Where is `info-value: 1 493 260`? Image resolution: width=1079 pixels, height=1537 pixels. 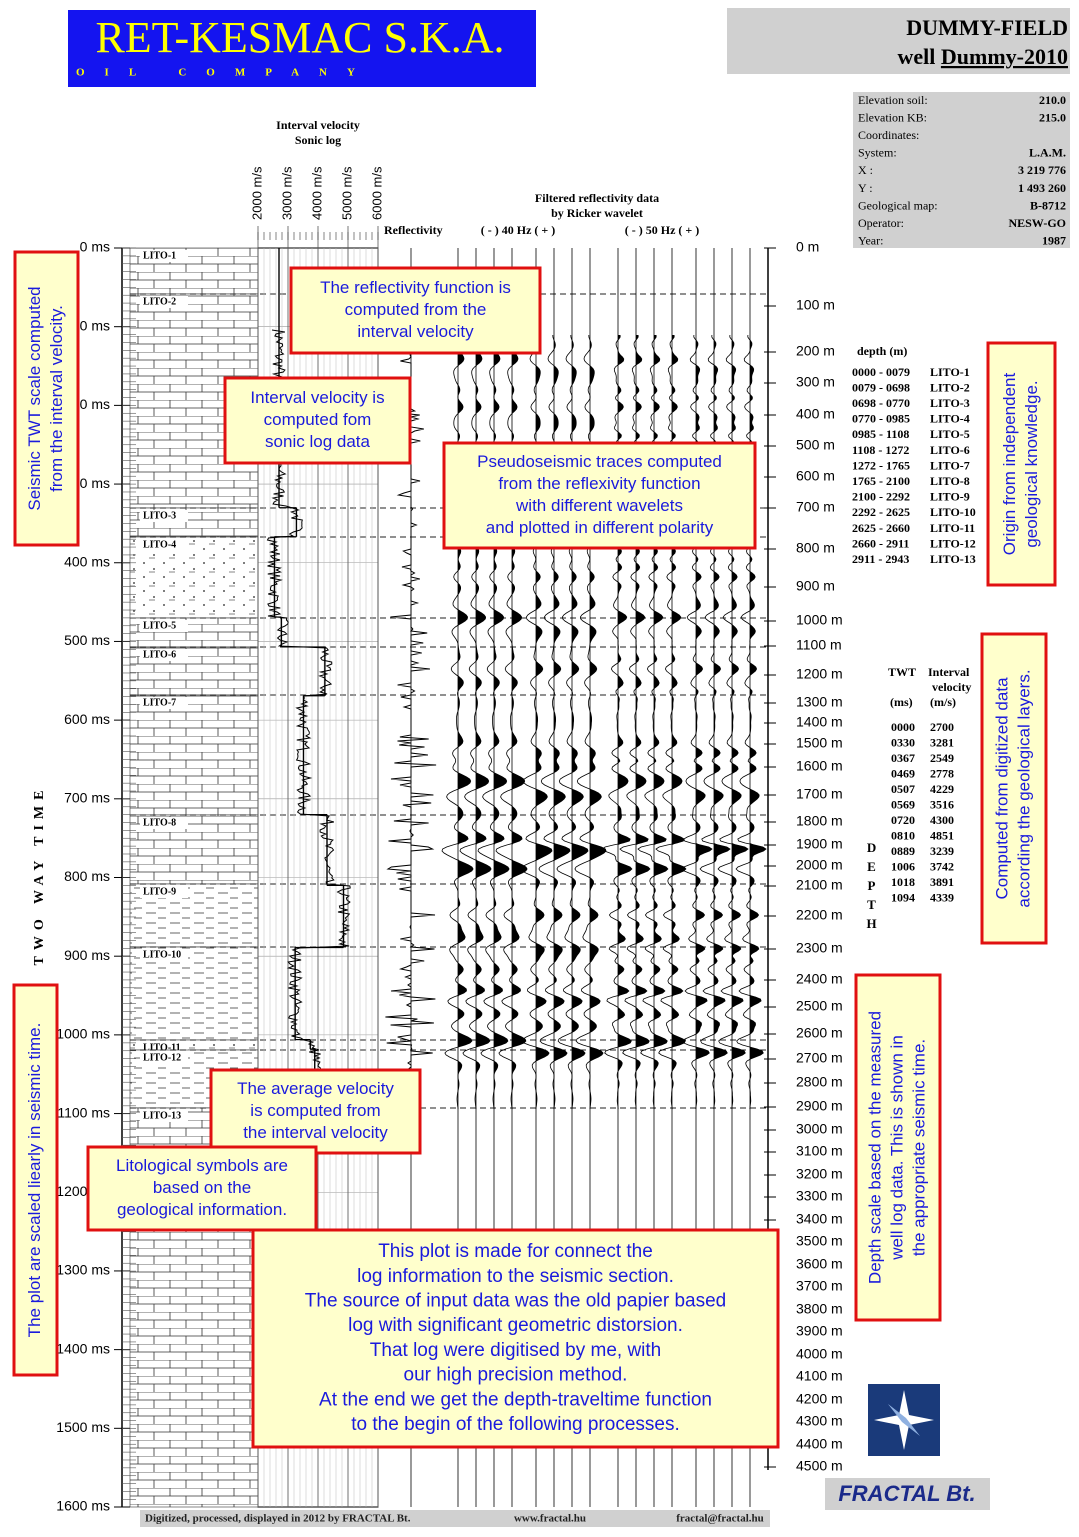
info-value: 1 493 260 is located at coordinates (1042, 188).